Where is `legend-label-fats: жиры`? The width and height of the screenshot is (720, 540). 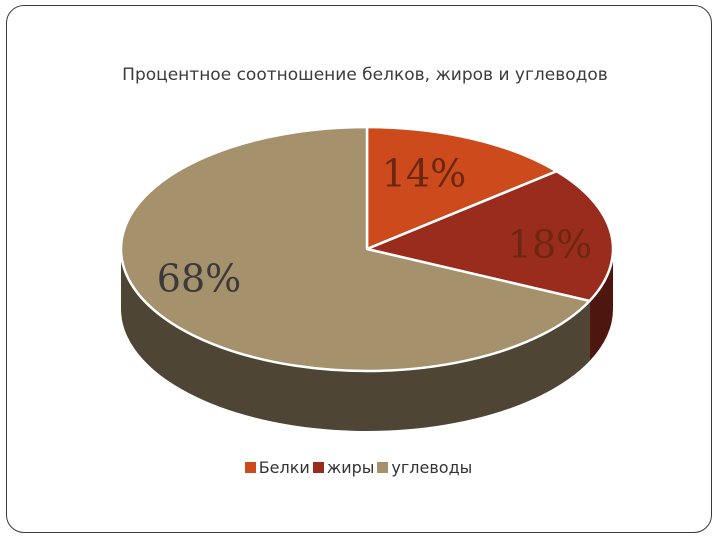
legend-label-fats: жиры is located at coordinates (350, 467).